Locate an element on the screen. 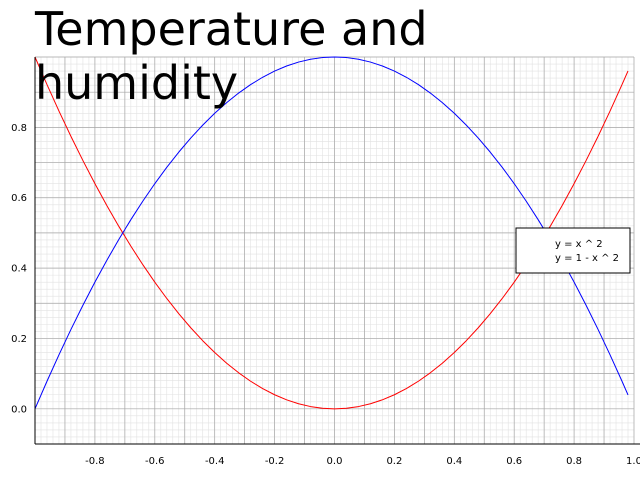  x-tick-label: 0.6 is located at coordinates (514, 461).